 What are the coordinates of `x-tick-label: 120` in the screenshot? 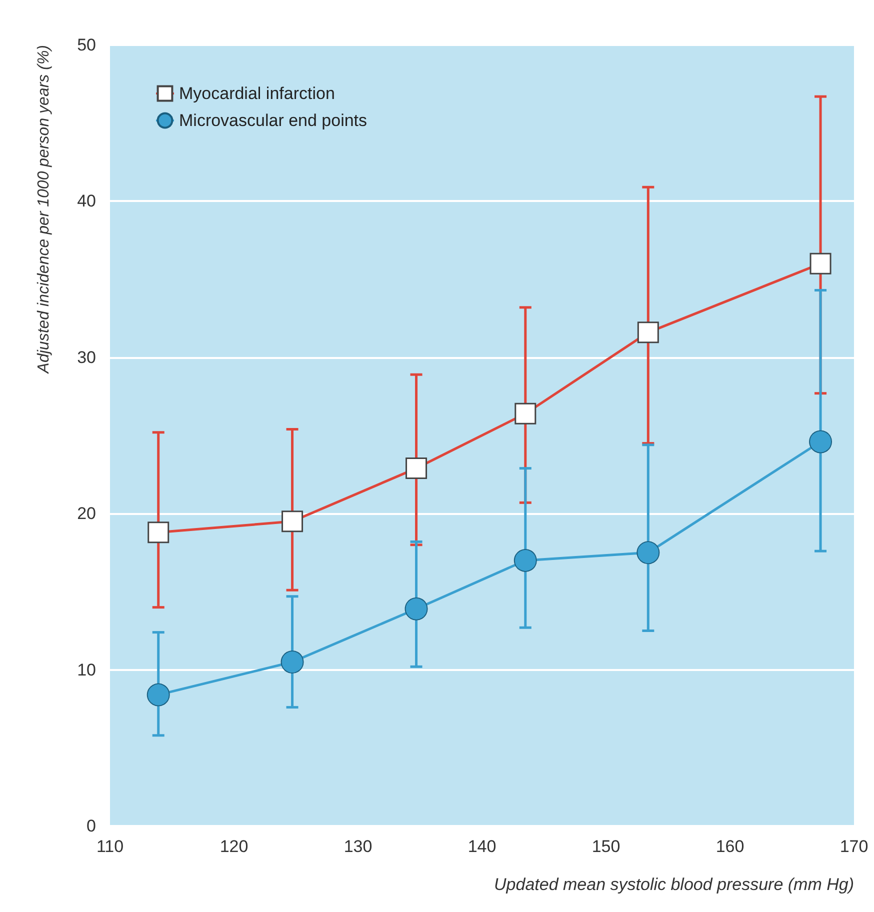 It's located at (234, 846).